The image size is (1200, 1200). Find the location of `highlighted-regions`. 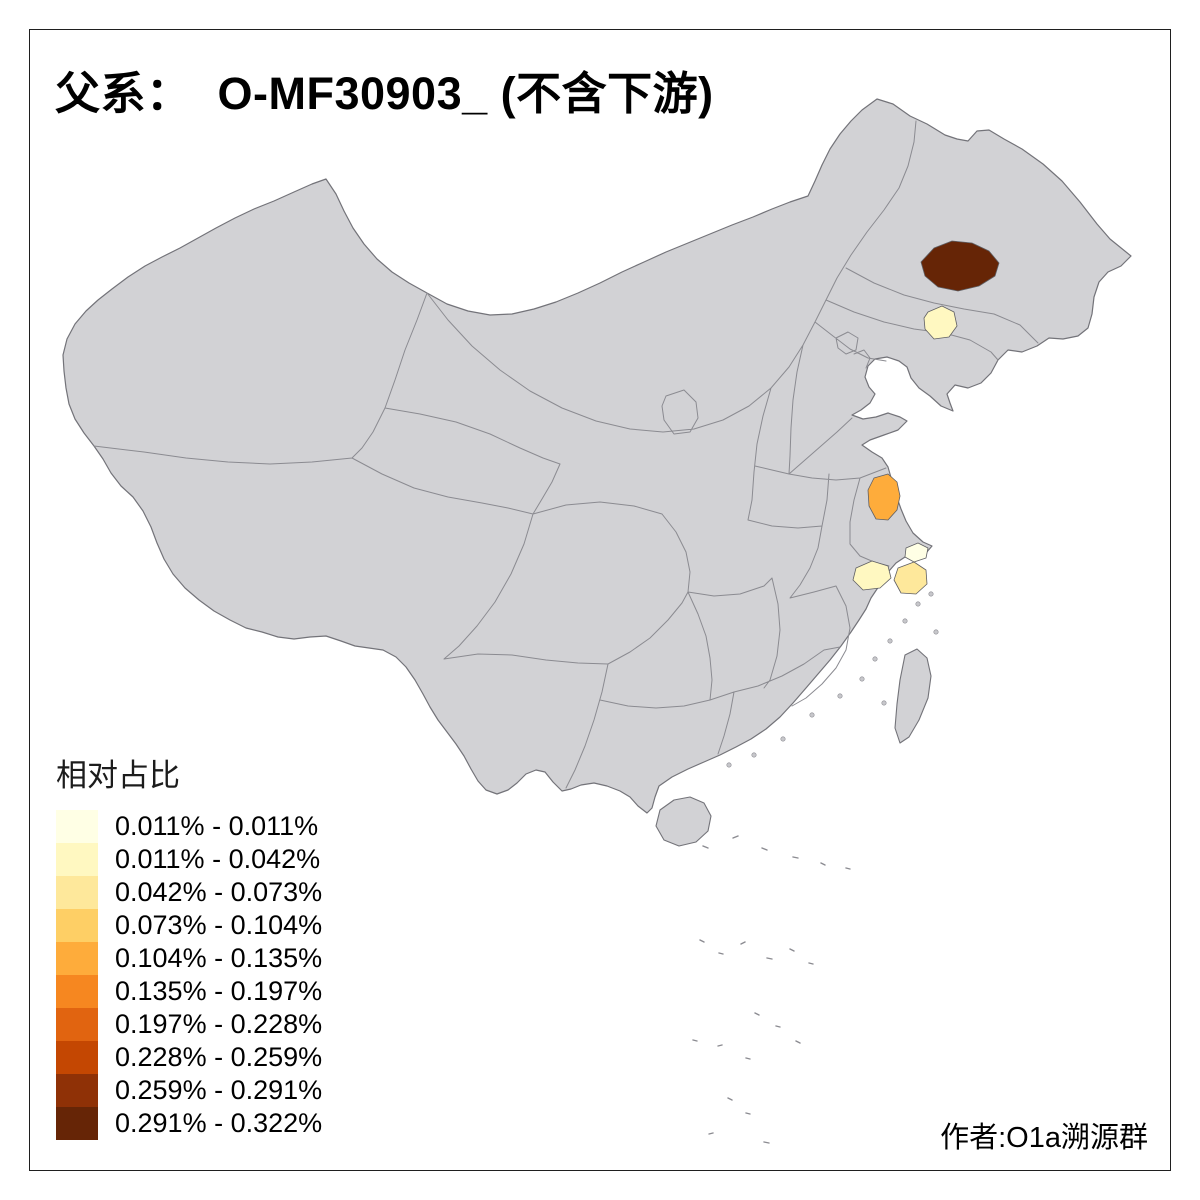

highlighted-regions is located at coordinates (926, 417).